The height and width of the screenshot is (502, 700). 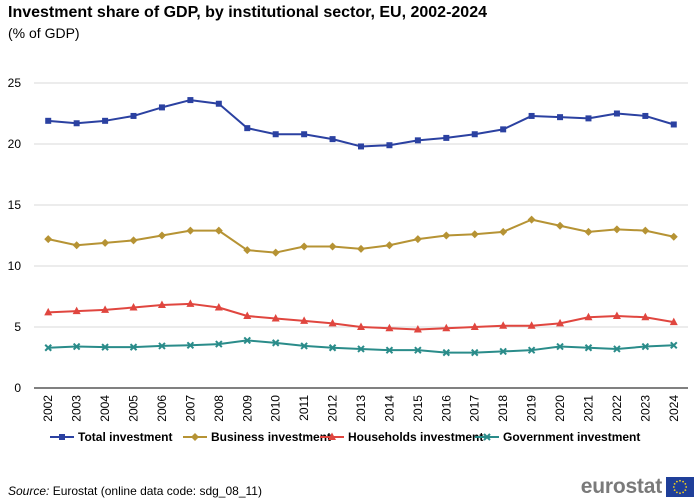 I want to click on x-tick-label: 2010, so click(x=276, y=408).